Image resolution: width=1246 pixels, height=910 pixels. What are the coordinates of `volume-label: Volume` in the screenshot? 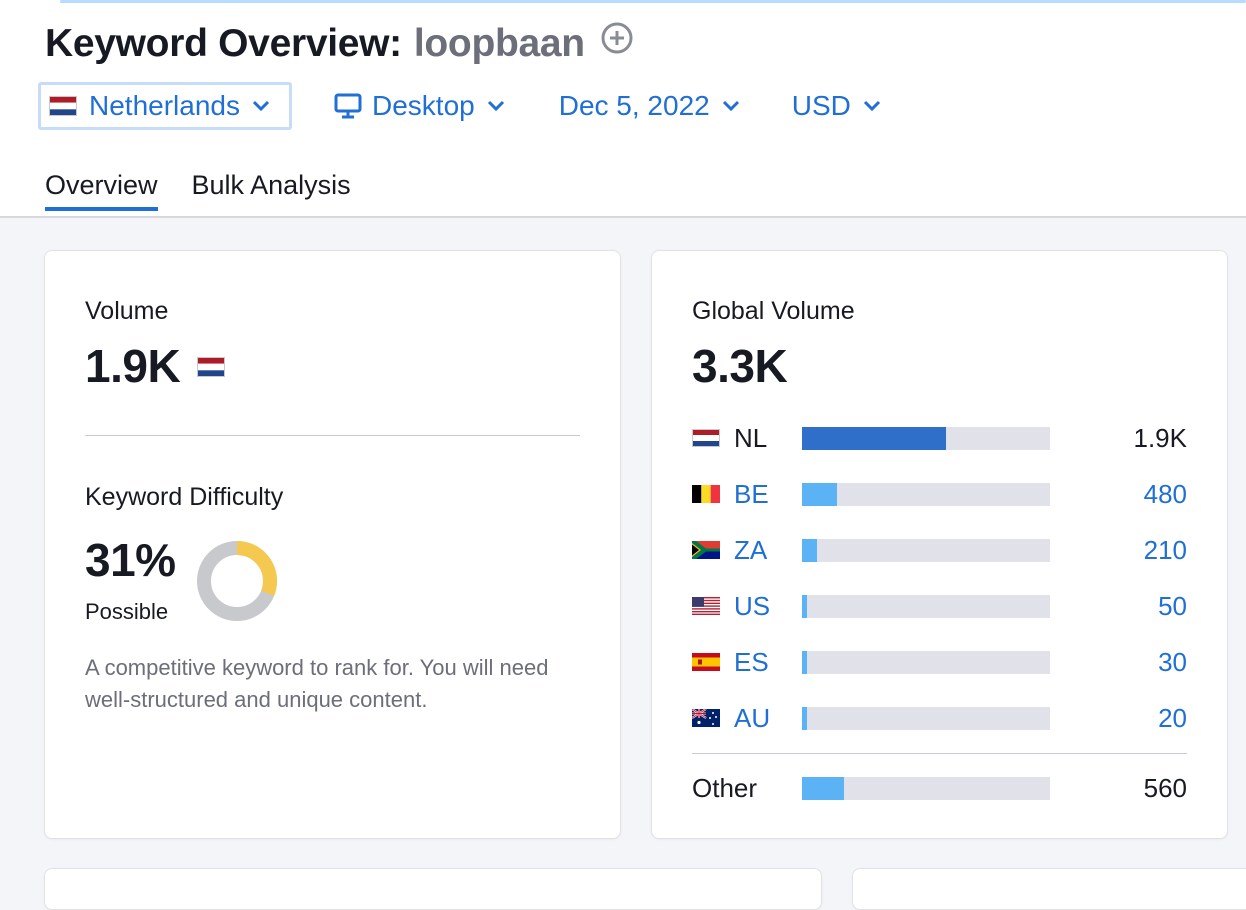 It's located at (127, 311).